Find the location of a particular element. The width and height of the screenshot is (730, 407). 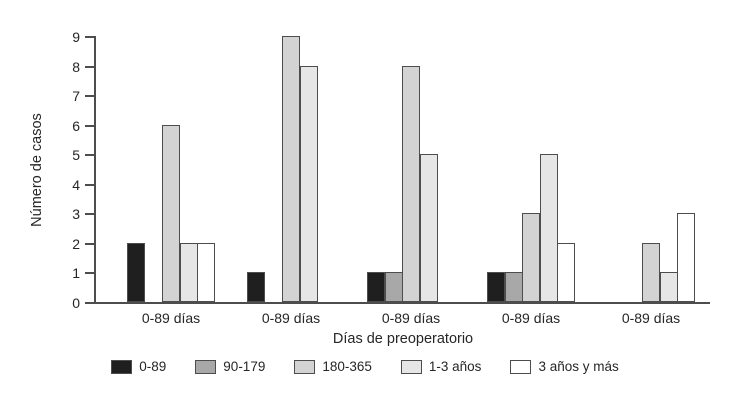

y-tick-label: 6 is located at coordinates (76, 126).